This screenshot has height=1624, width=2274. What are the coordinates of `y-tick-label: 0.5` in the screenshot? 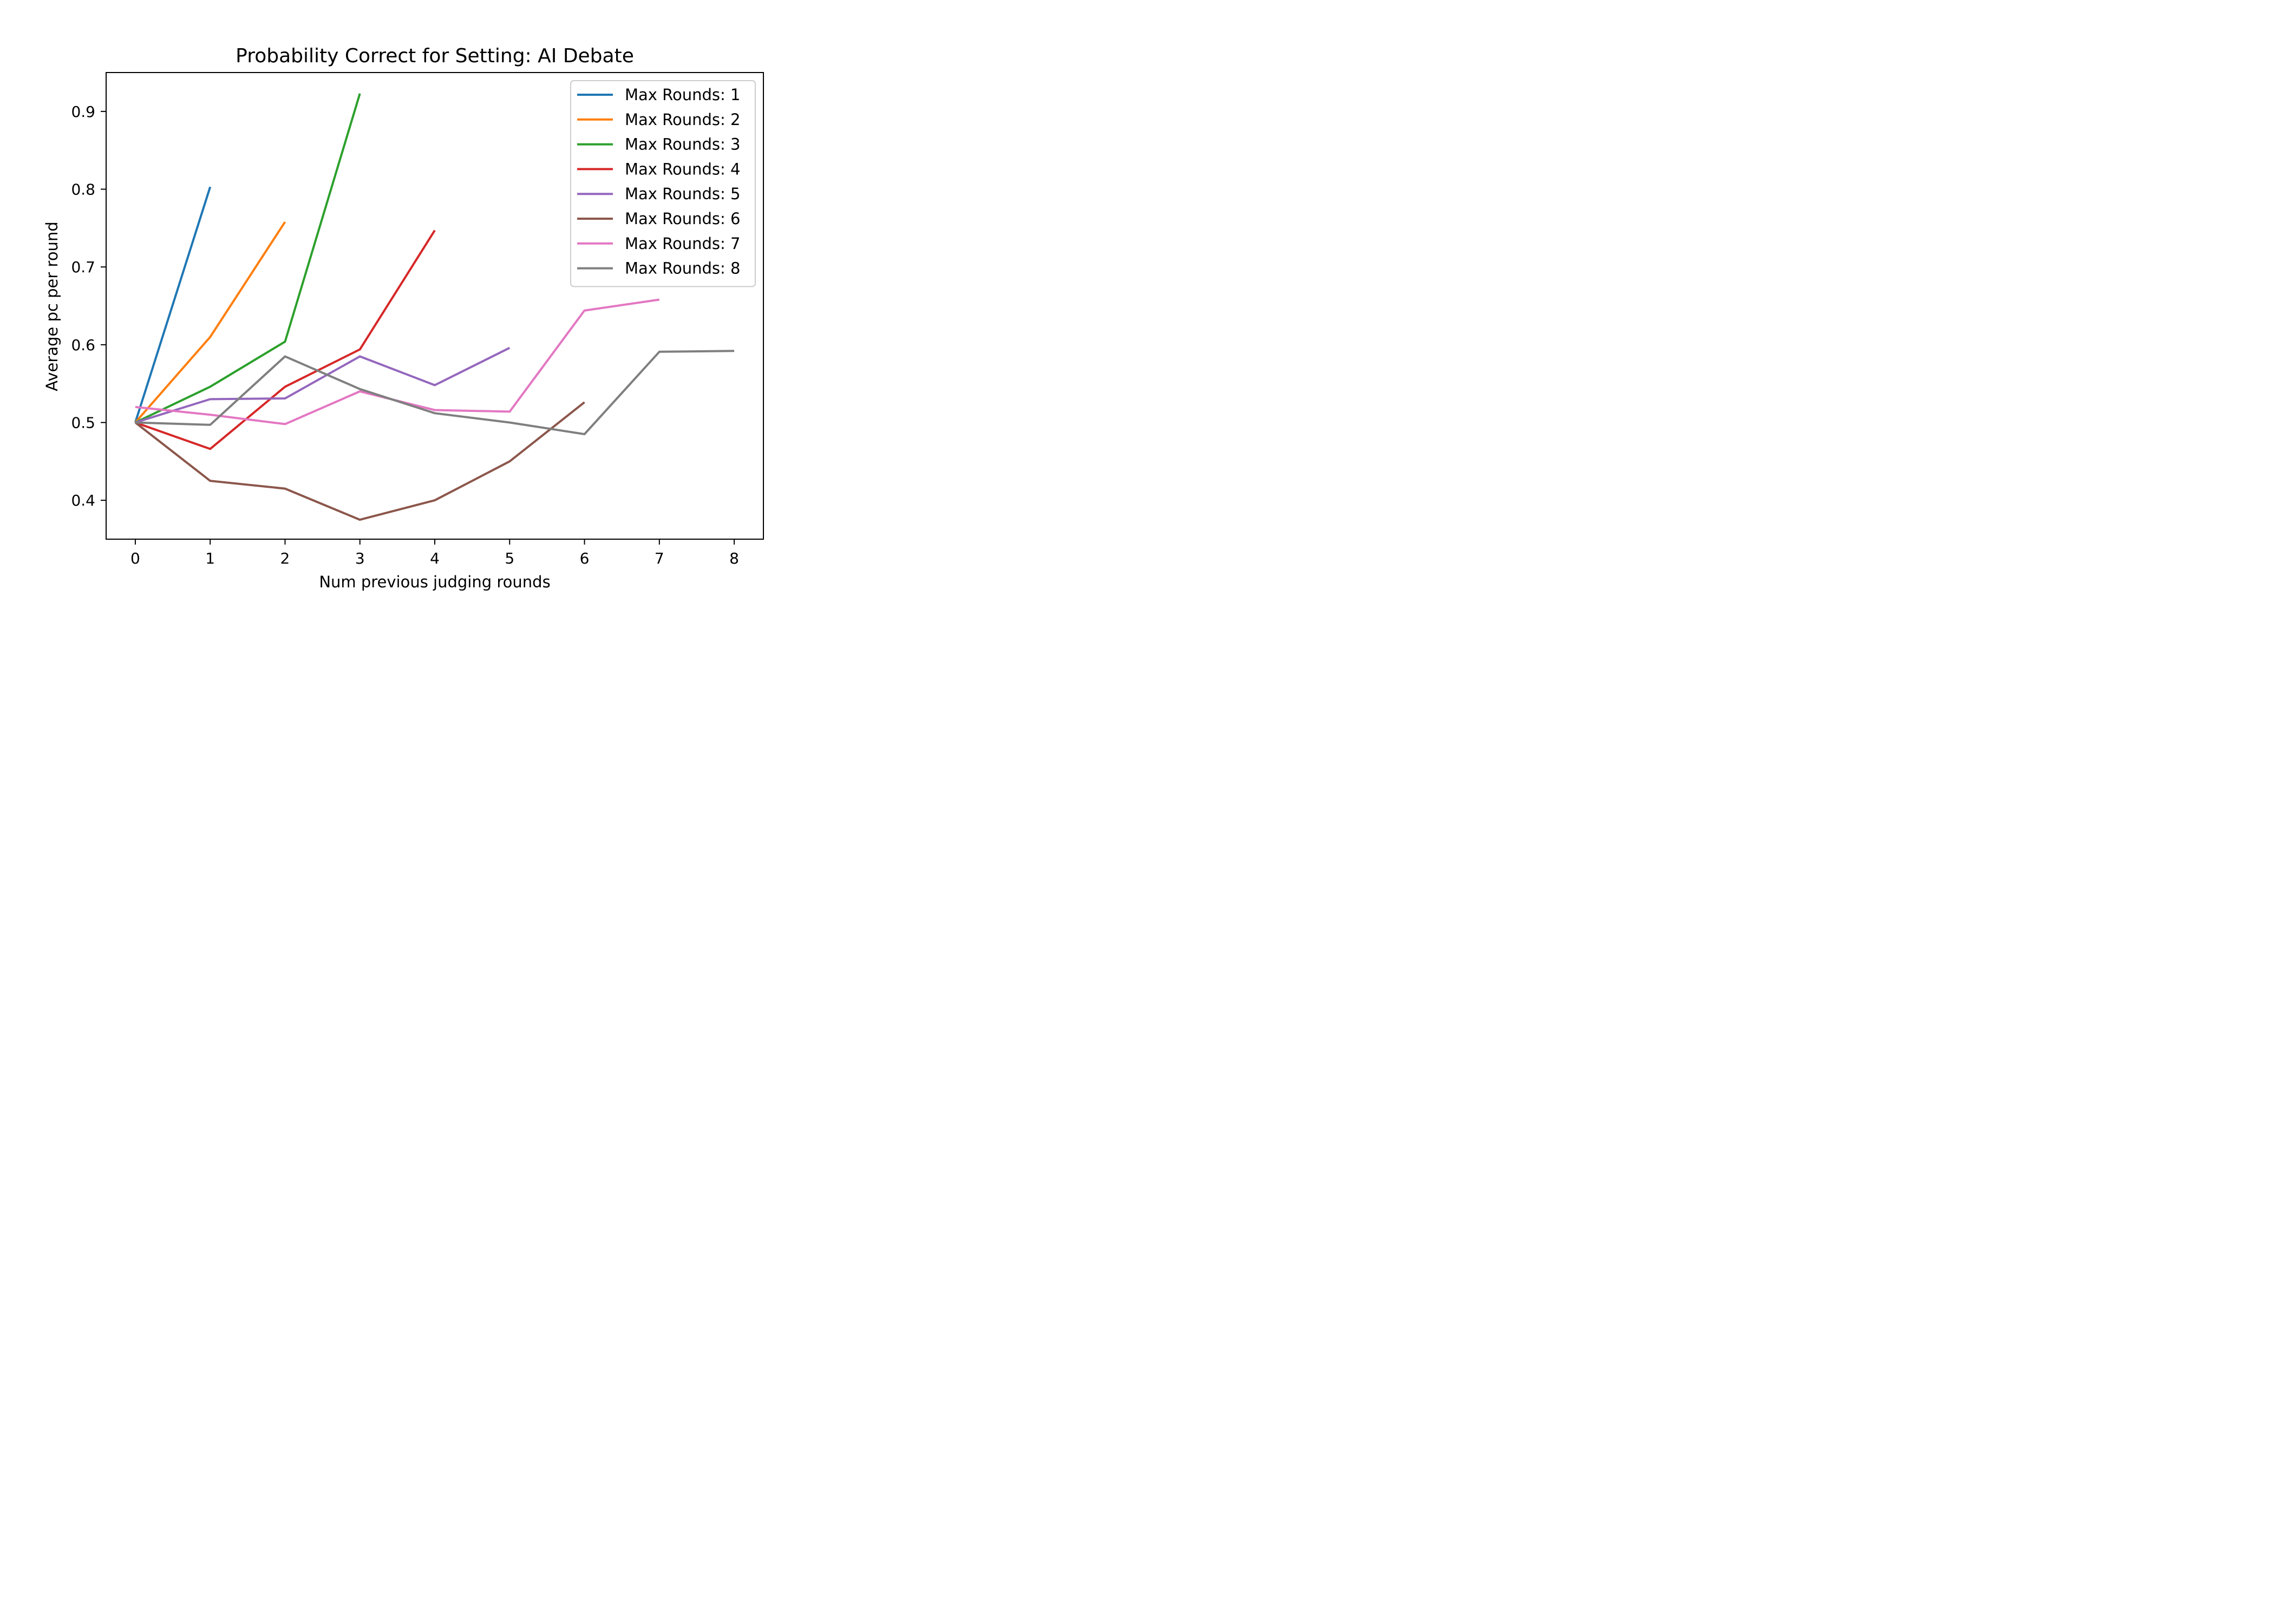 It's located at (83, 423).